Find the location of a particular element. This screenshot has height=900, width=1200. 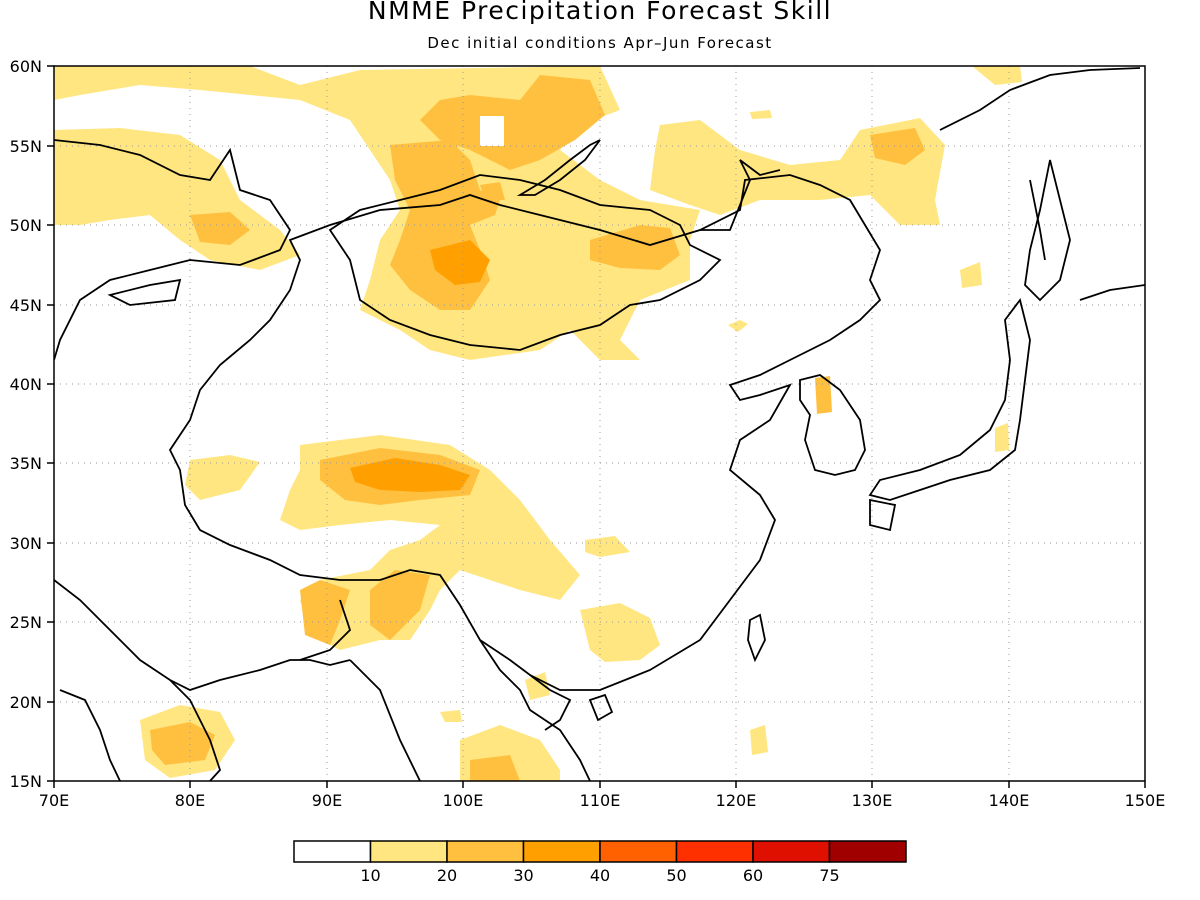

colorbar-label: 50 is located at coordinates (676, 875).